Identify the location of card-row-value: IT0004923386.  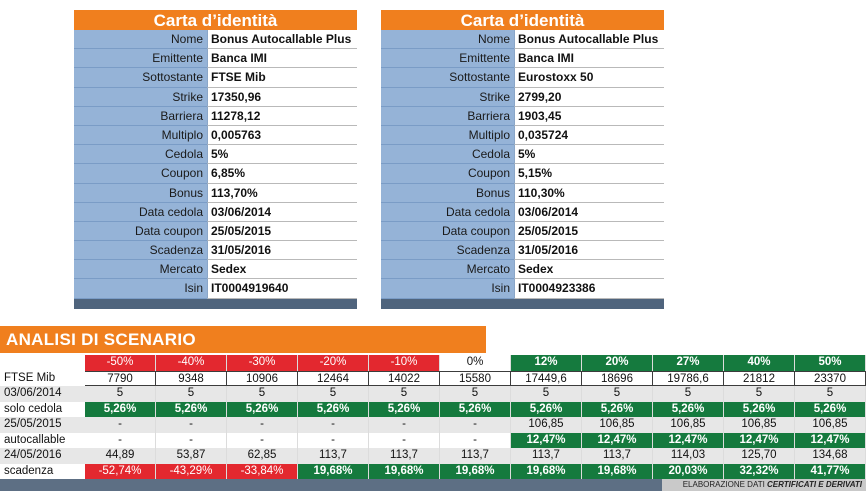
(589, 289).